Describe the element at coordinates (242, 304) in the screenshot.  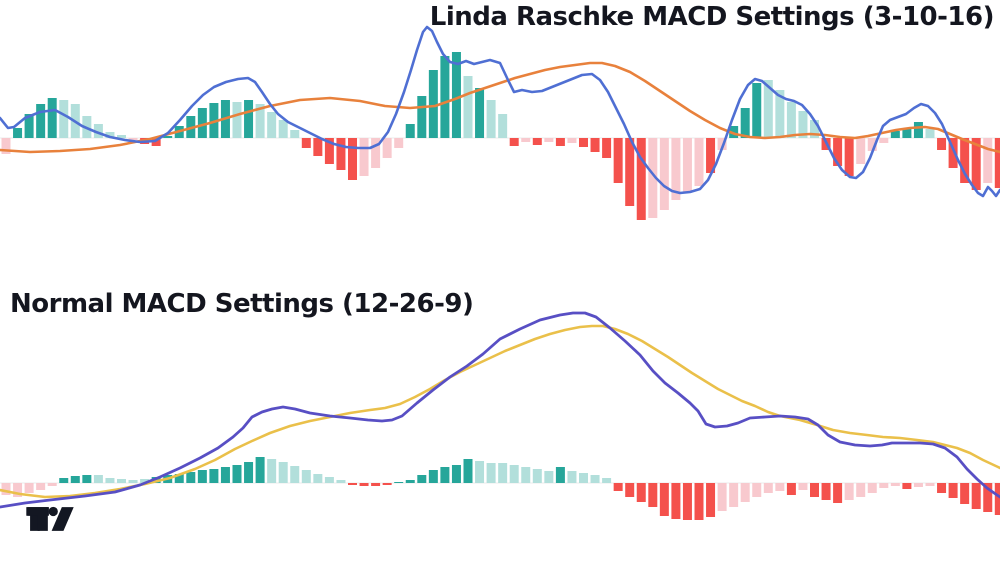
I see `chart-title-normal-macd: Normal MACD Settings (12-26-9)` at that location.